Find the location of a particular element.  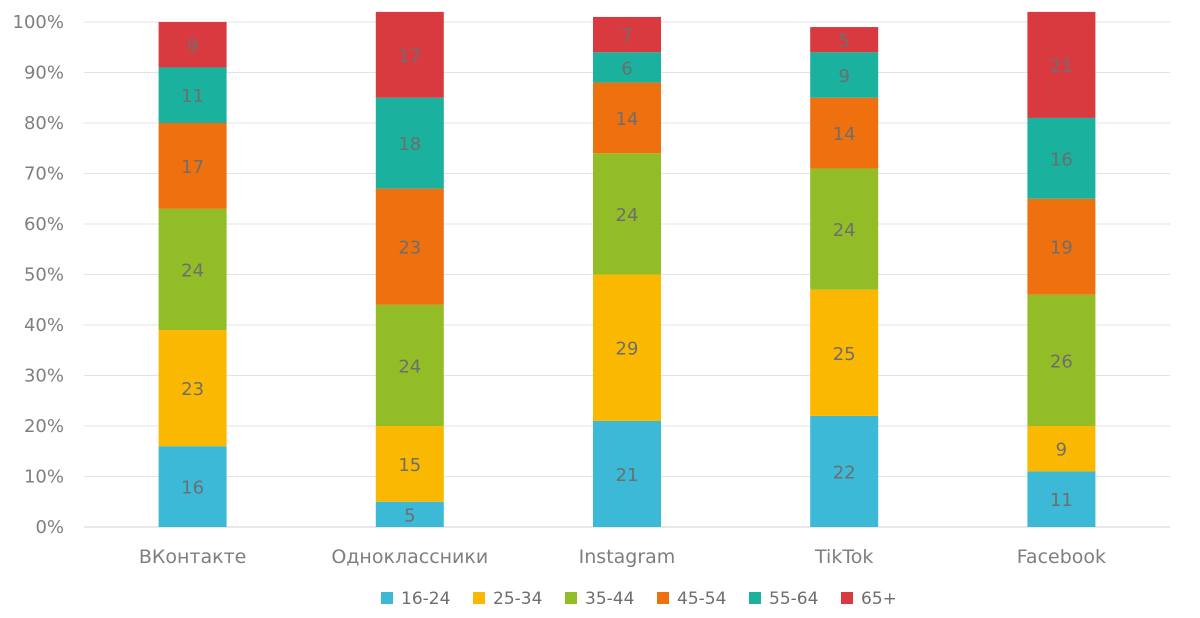

bar-stack: 16 23 24 17 11 9 is located at coordinates (192, 274).